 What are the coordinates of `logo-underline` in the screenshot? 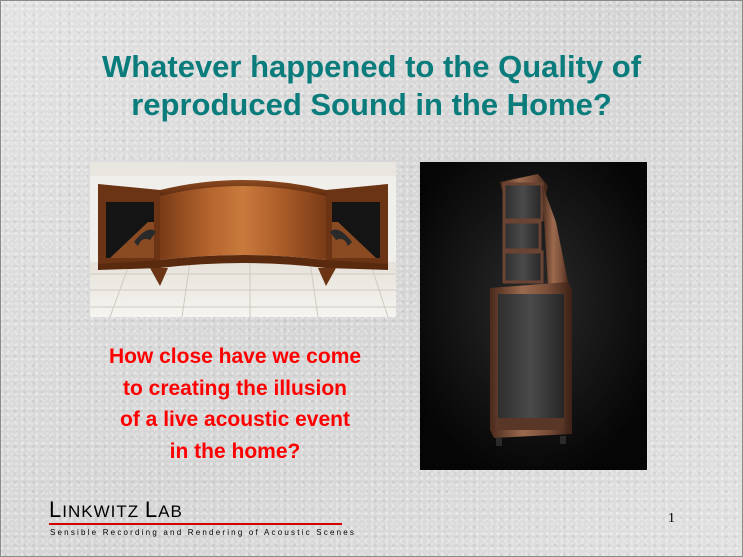 It's located at (195, 524).